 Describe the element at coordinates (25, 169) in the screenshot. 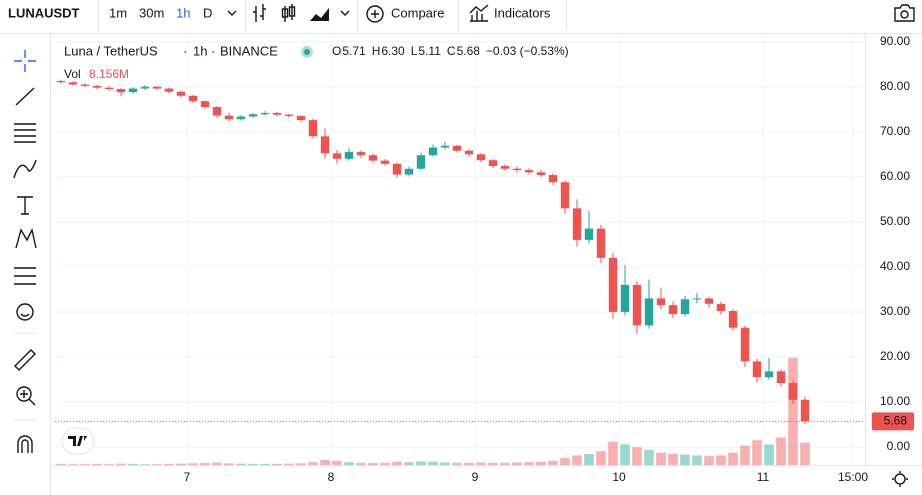

I see `brush-tool` at that location.